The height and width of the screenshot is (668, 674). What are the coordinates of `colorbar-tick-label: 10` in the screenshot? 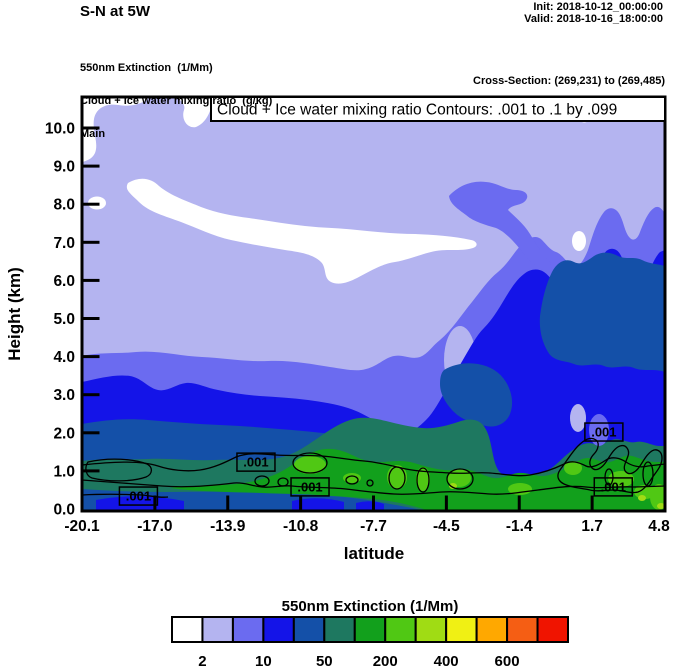 It's located at (263, 660).